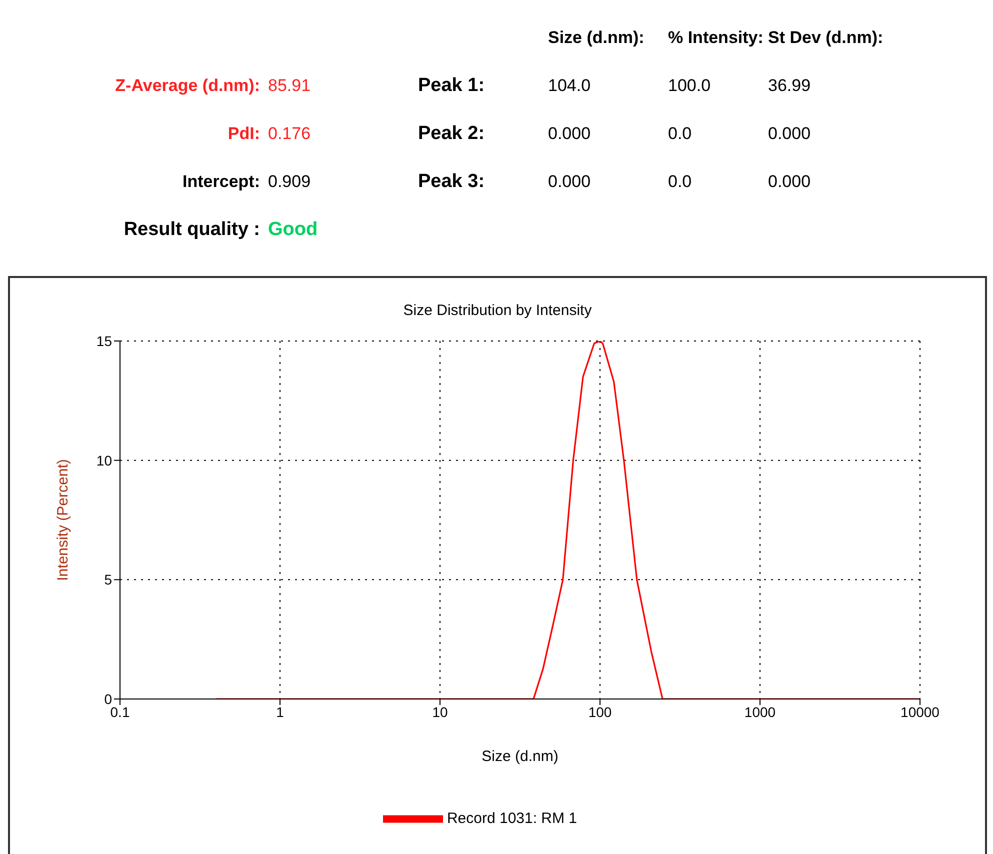 This screenshot has height=854, width=993. What do you see at coordinates (108, 698) in the screenshot?
I see `y-tick-label: 0` at bounding box center [108, 698].